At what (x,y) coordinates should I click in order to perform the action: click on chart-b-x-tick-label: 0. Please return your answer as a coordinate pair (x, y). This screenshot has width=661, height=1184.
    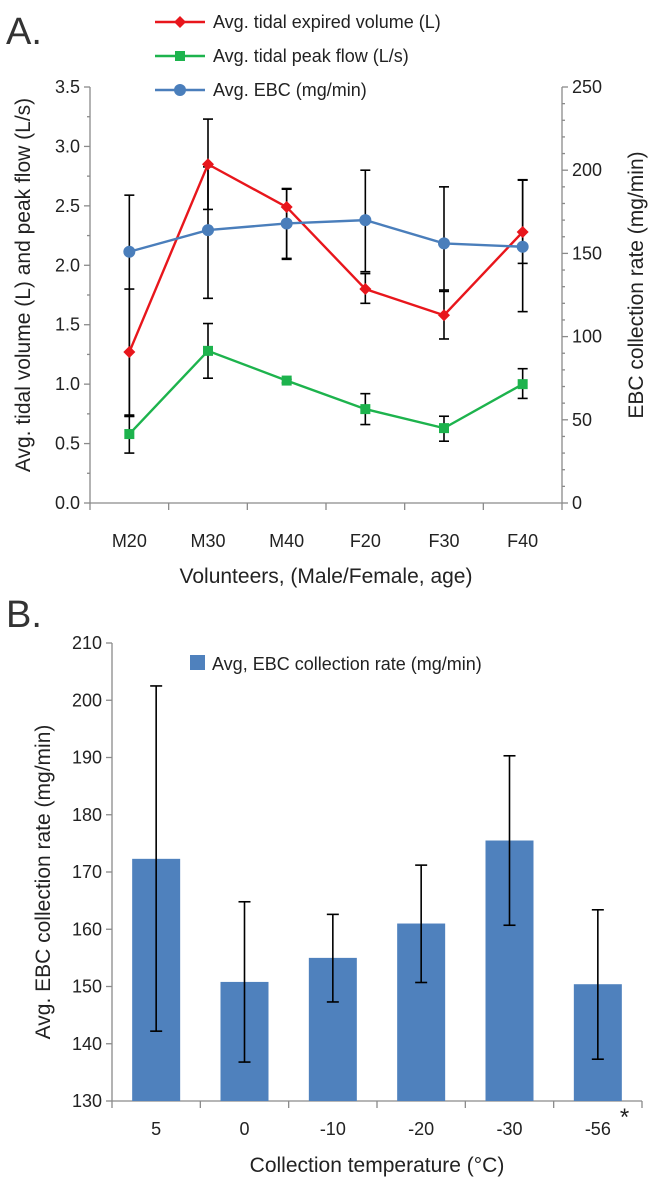
    Looking at the image, I should click on (244, 1129).